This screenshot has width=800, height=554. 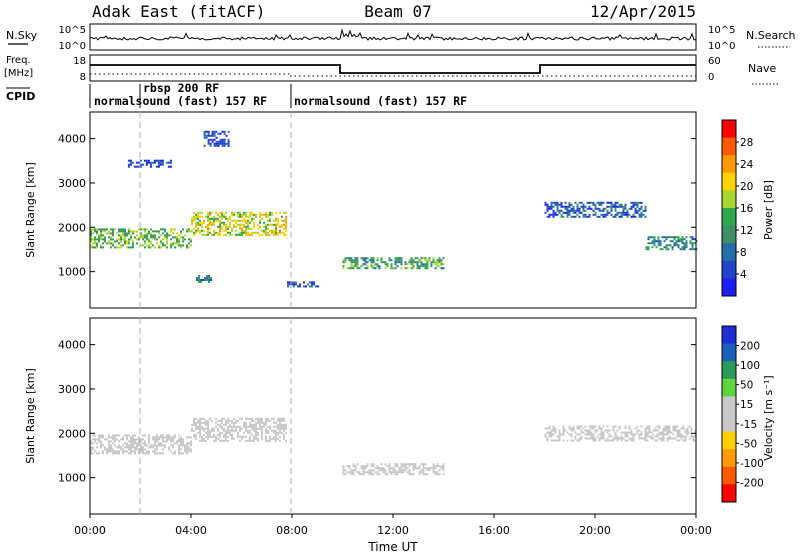 What do you see at coordinates (750, 347) in the screenshot?
I see `colorbar-tick-label: 200` at bounding box center [750, 347].